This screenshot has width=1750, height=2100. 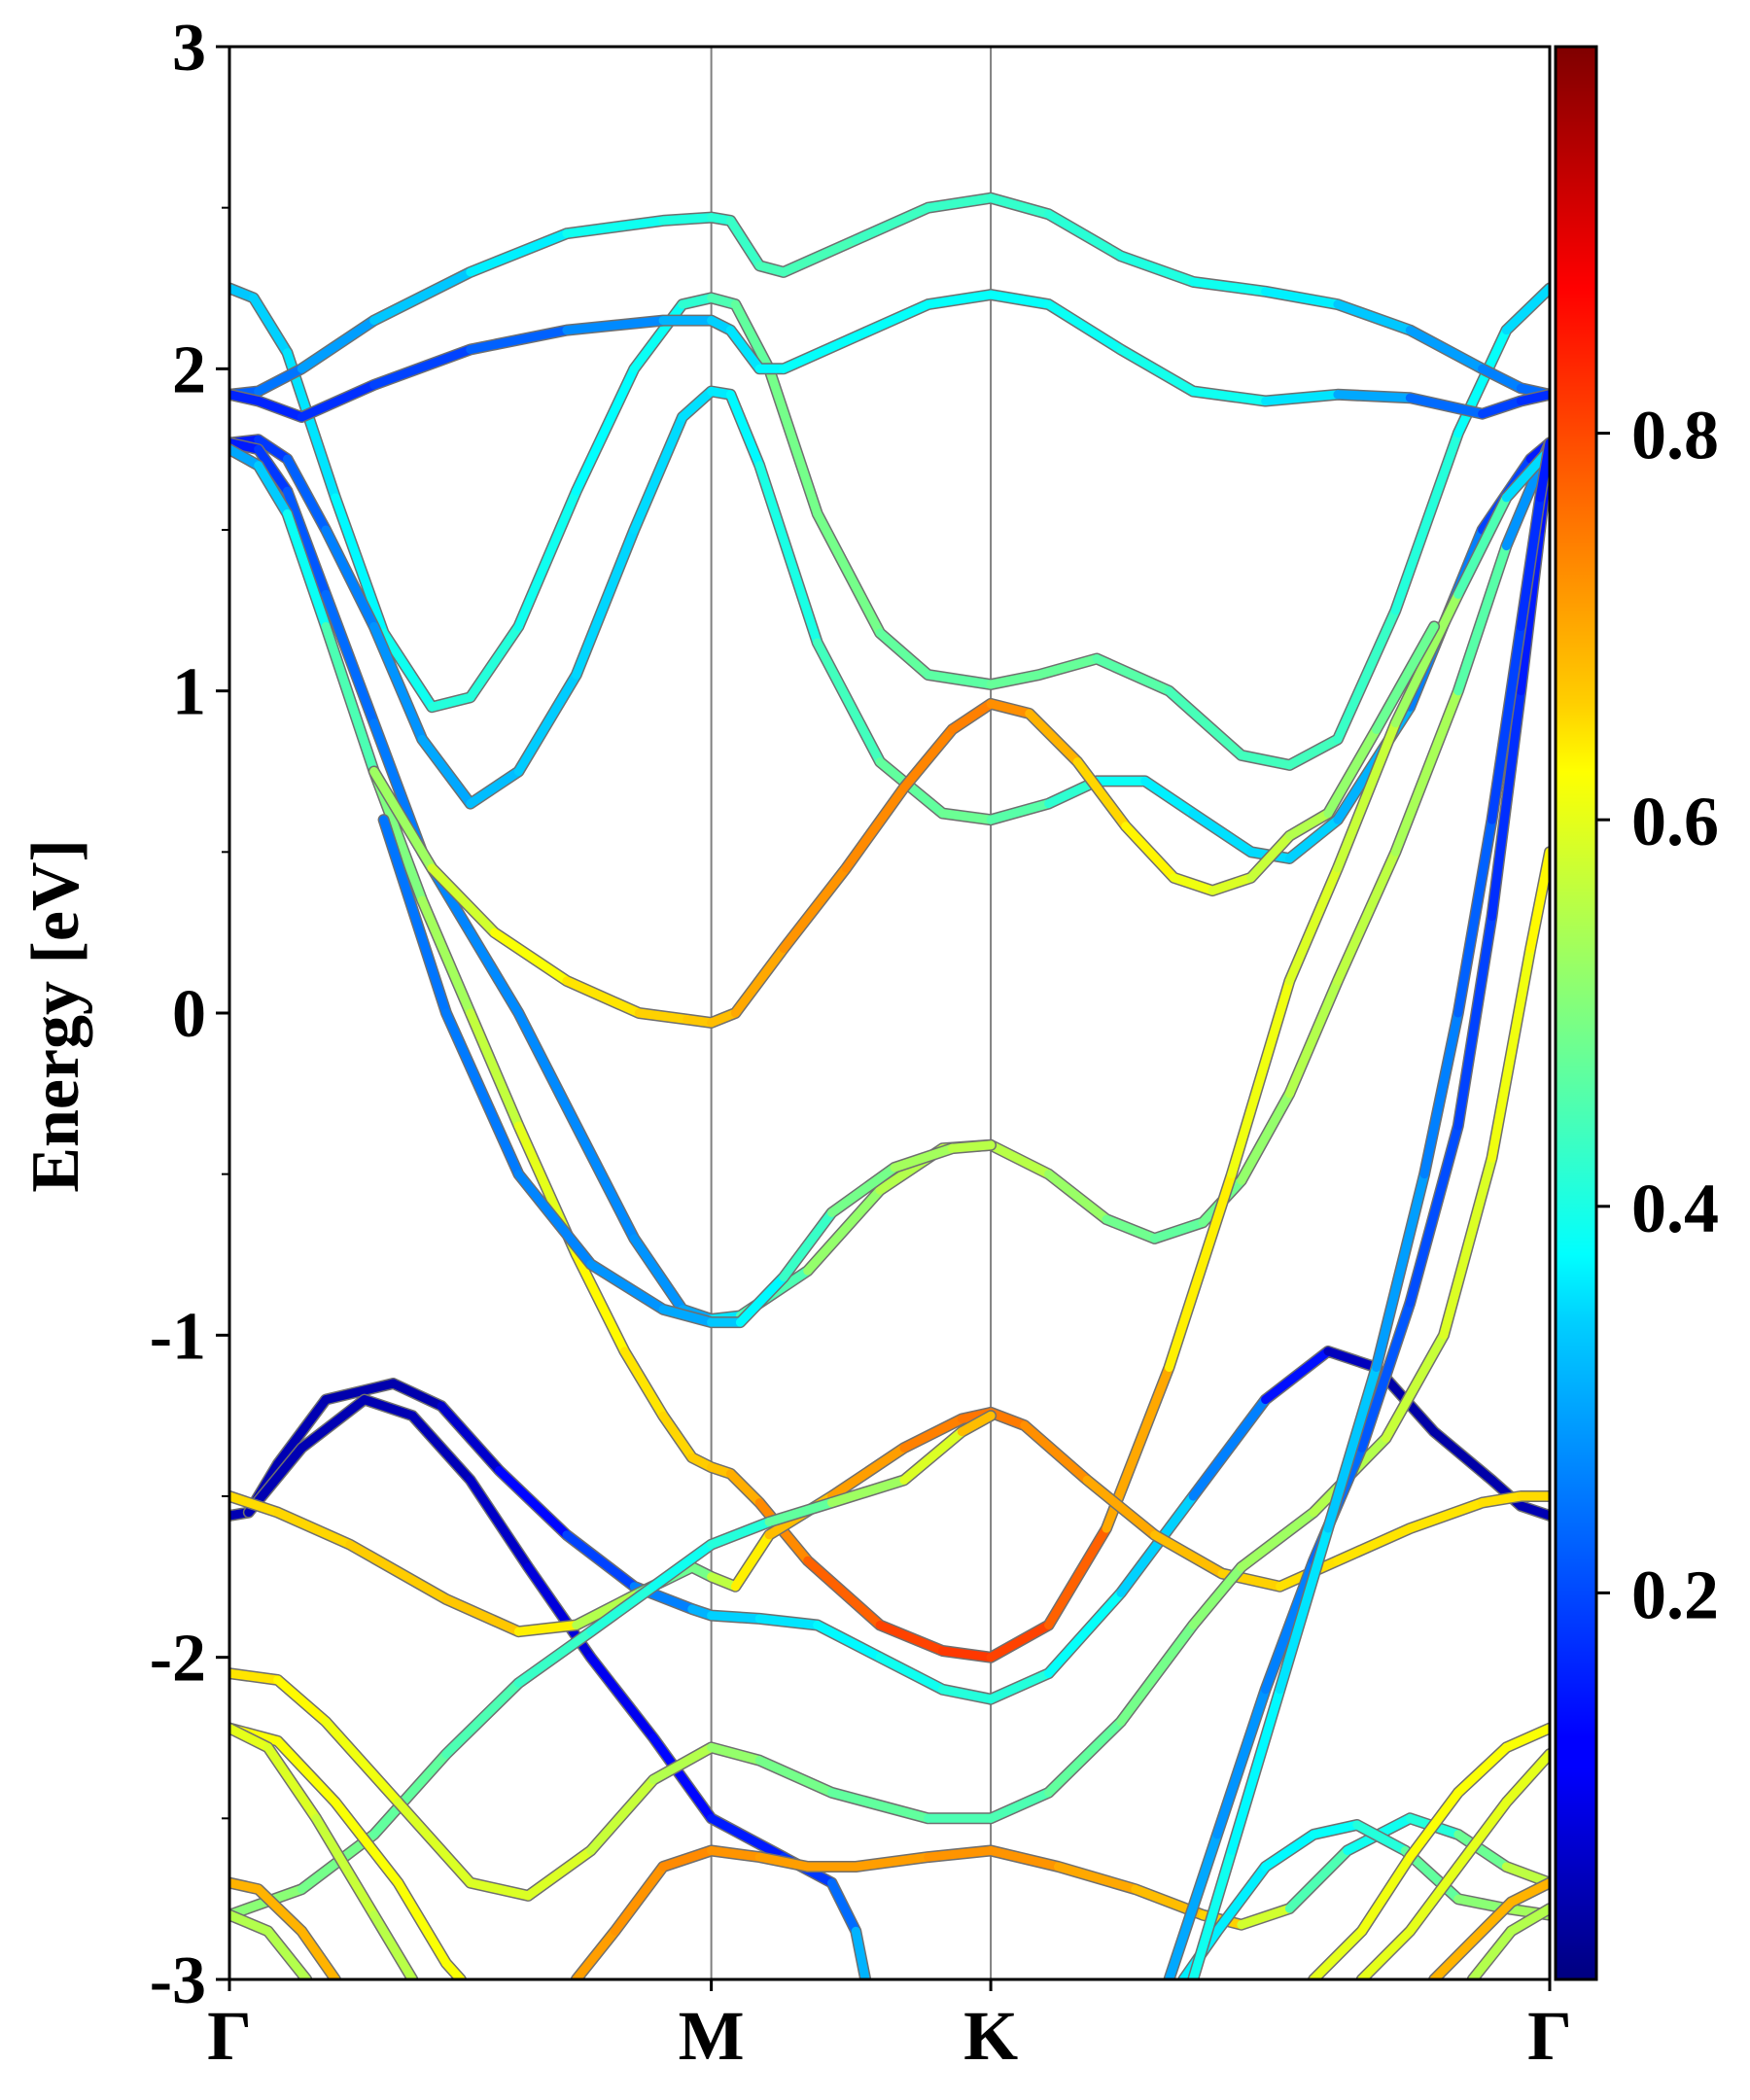 I want to click on colorbar-ticks: 0.2 0.4 0.6 0.8, so click(x=1657, y=1015).